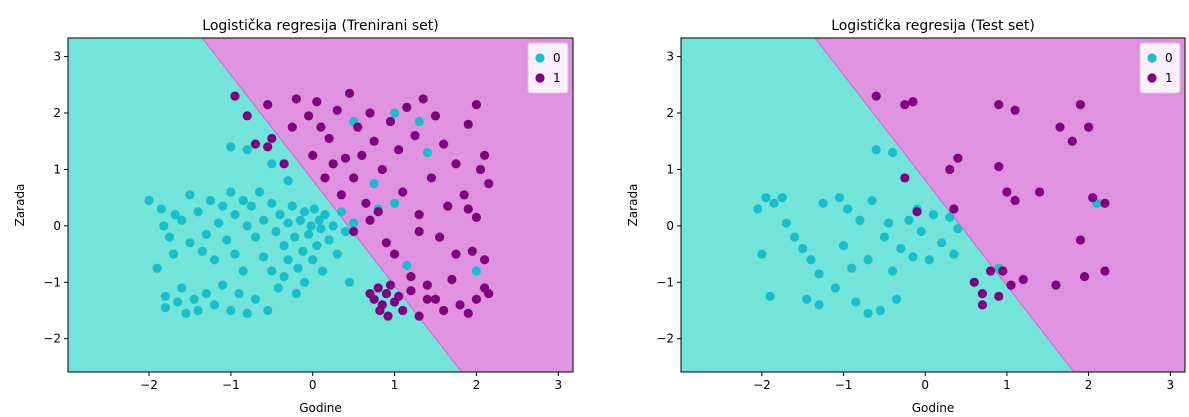 Image resolution: width=1189 pixels, height=417 pixels. What do you see at coordinates (933, 26) in the screenshot?
I see `chart-title: Logistička regresija (Test set)` at bounding box center [933, 26].